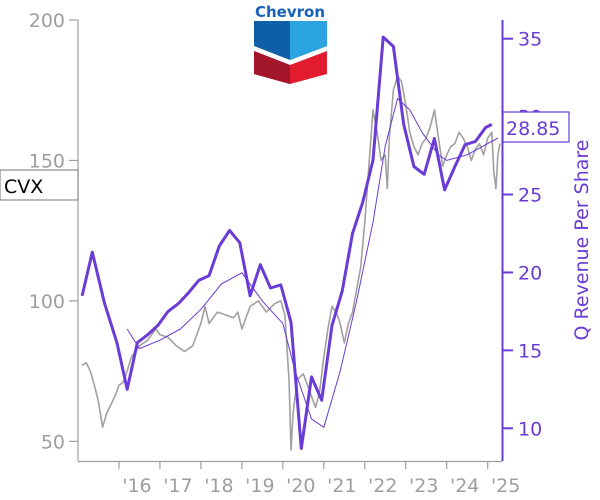 The image size is (600, 500). I want to click on right-tick-label: 25, so click(530, 196).